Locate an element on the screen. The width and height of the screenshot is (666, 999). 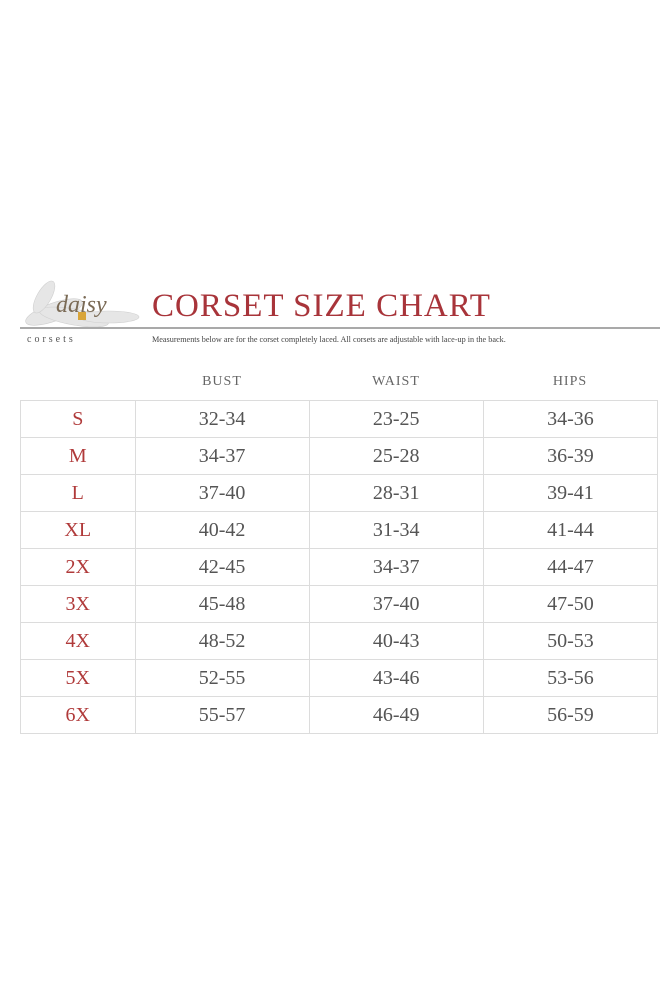
table-row: 4X 48-52 40-43 50-53 is located at coordinates (339, 641).